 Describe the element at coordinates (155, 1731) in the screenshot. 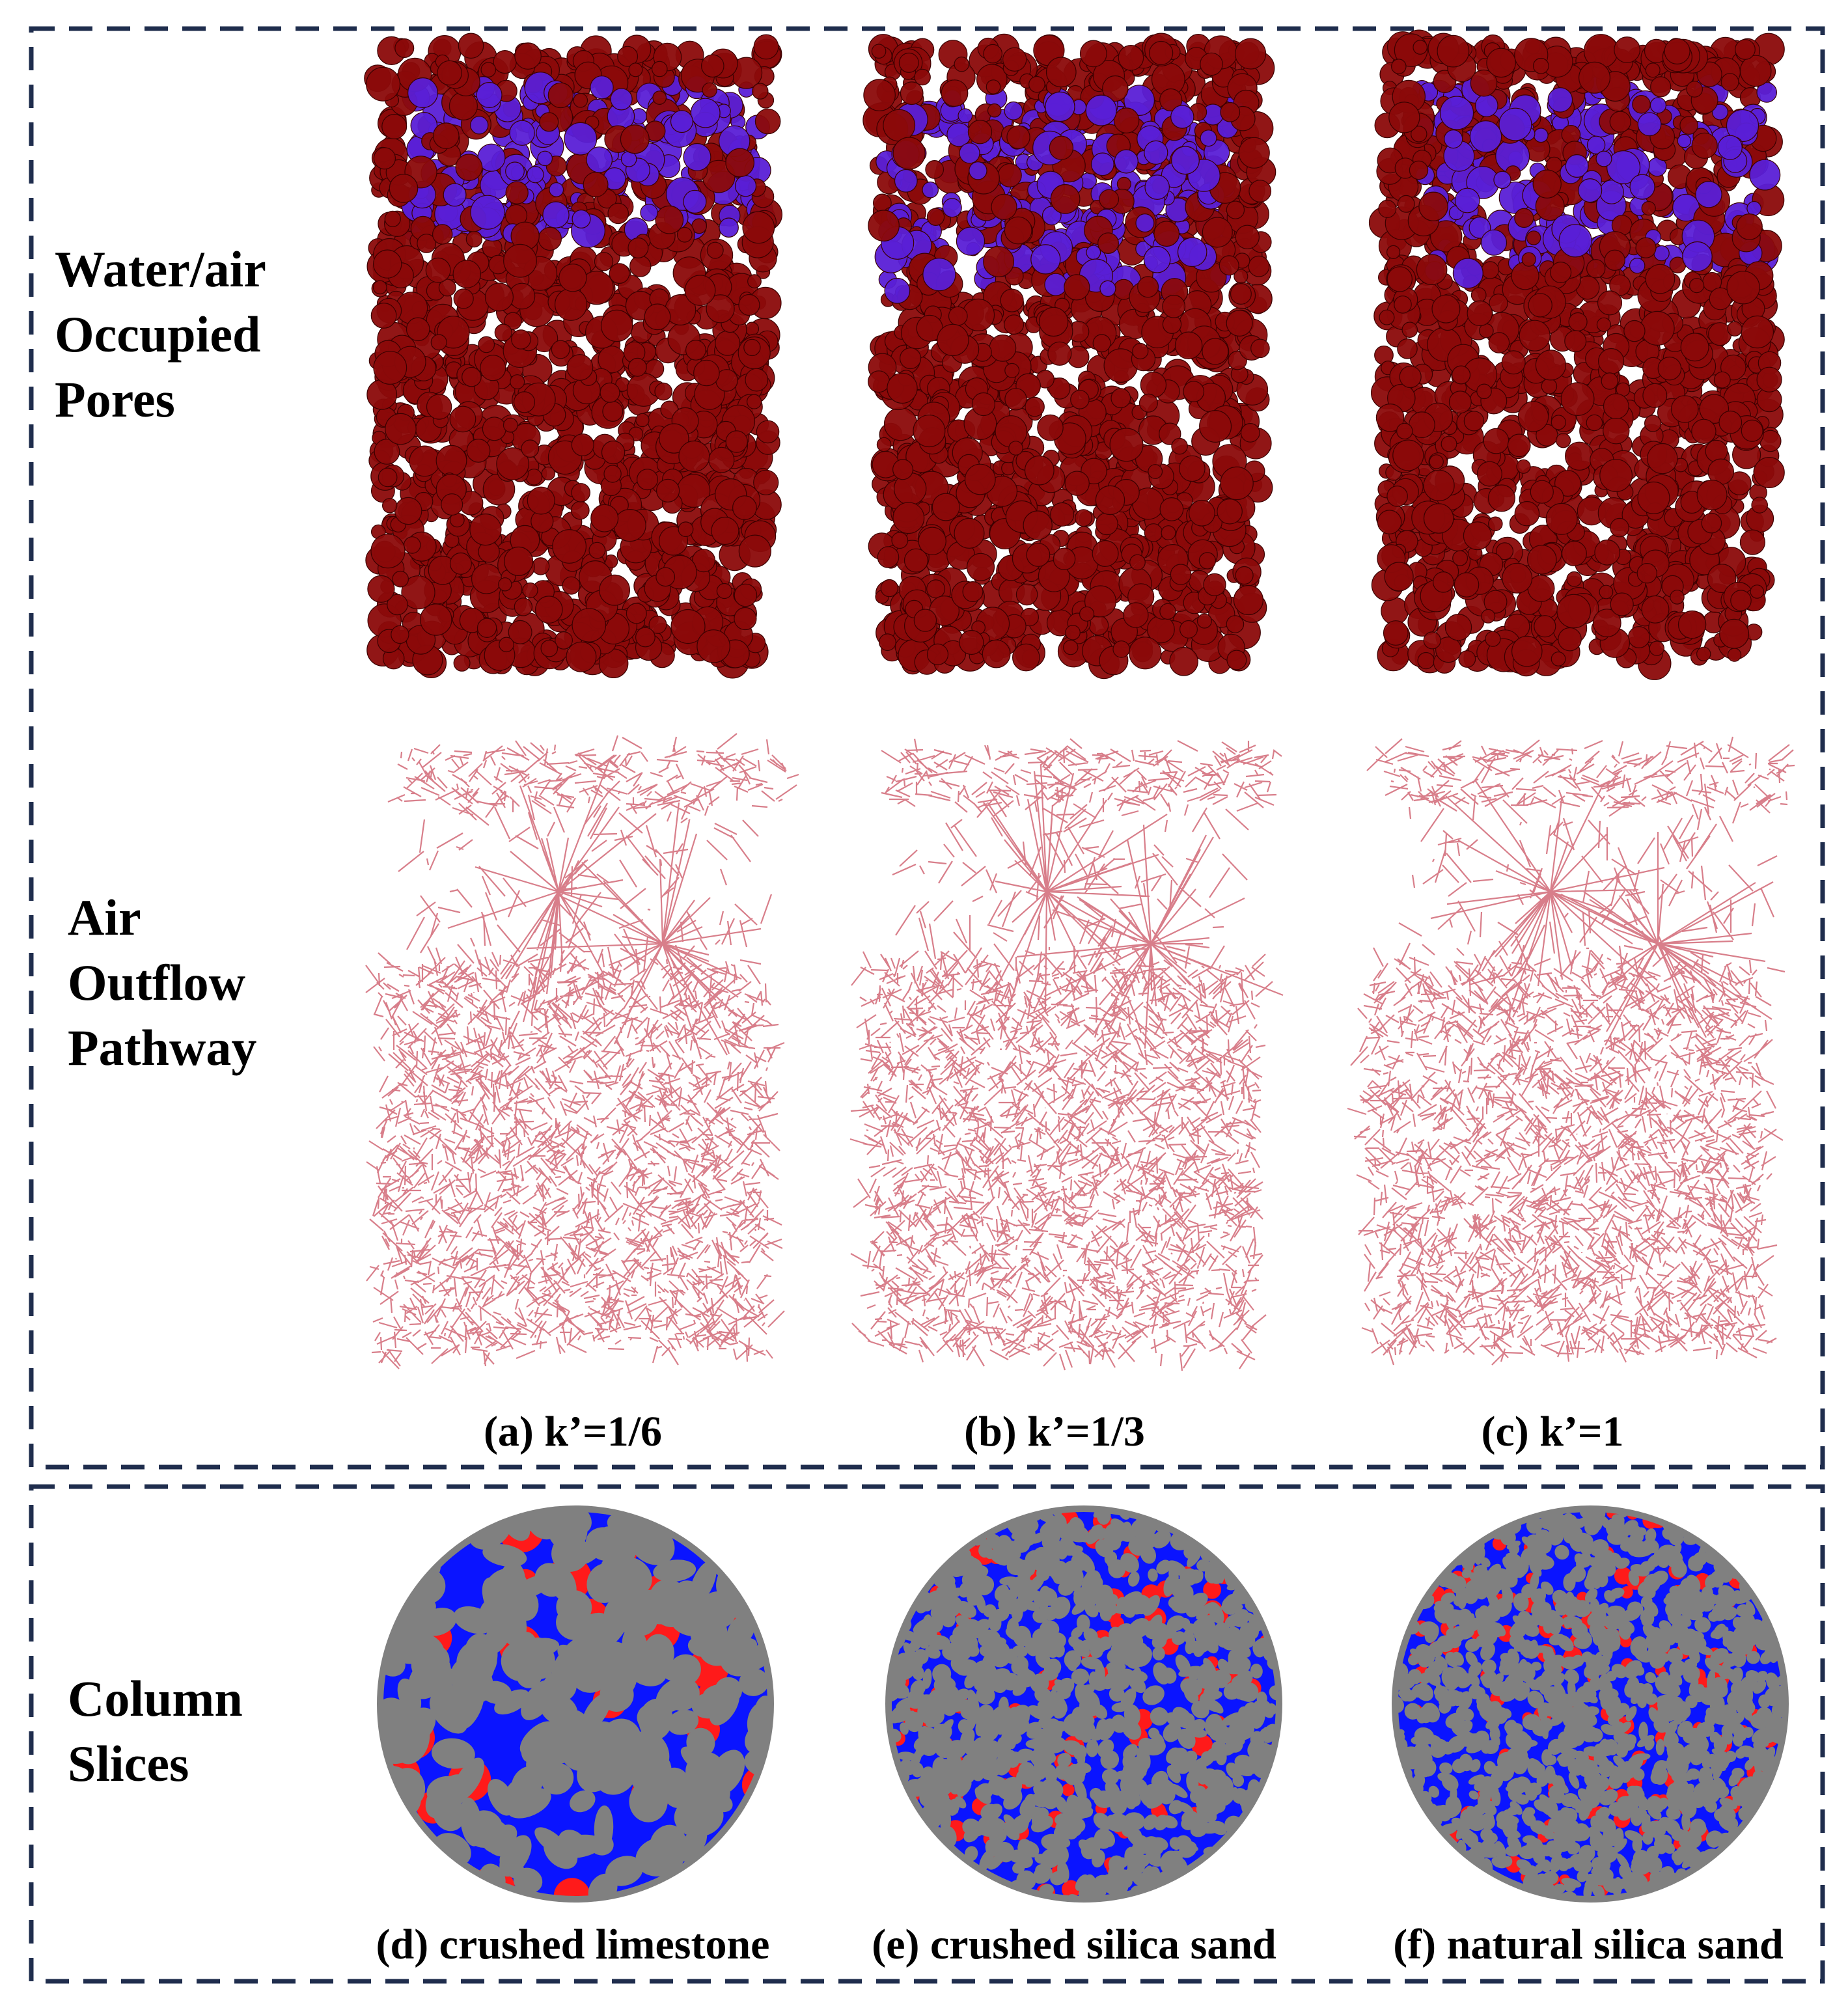

I see `row-label-slices: Column Slices` at that location.